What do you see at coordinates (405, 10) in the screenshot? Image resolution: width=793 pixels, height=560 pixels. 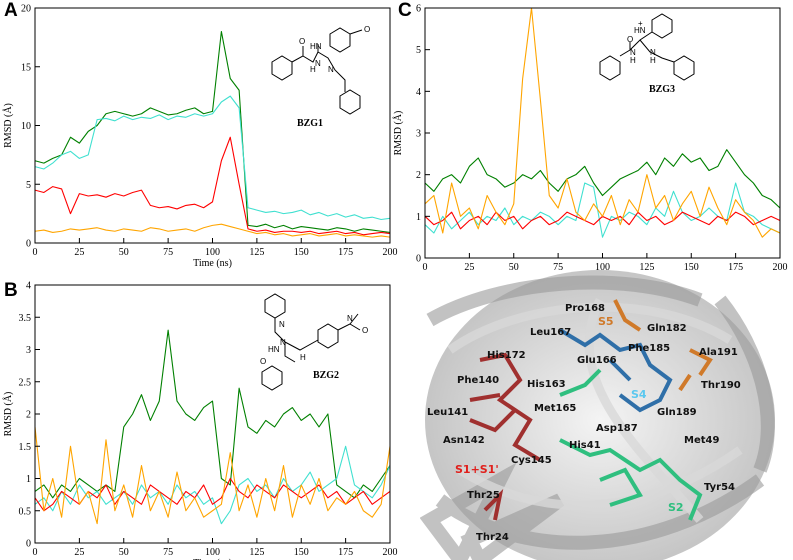 I see `panel-label: C` at bounding box center [405, 10].